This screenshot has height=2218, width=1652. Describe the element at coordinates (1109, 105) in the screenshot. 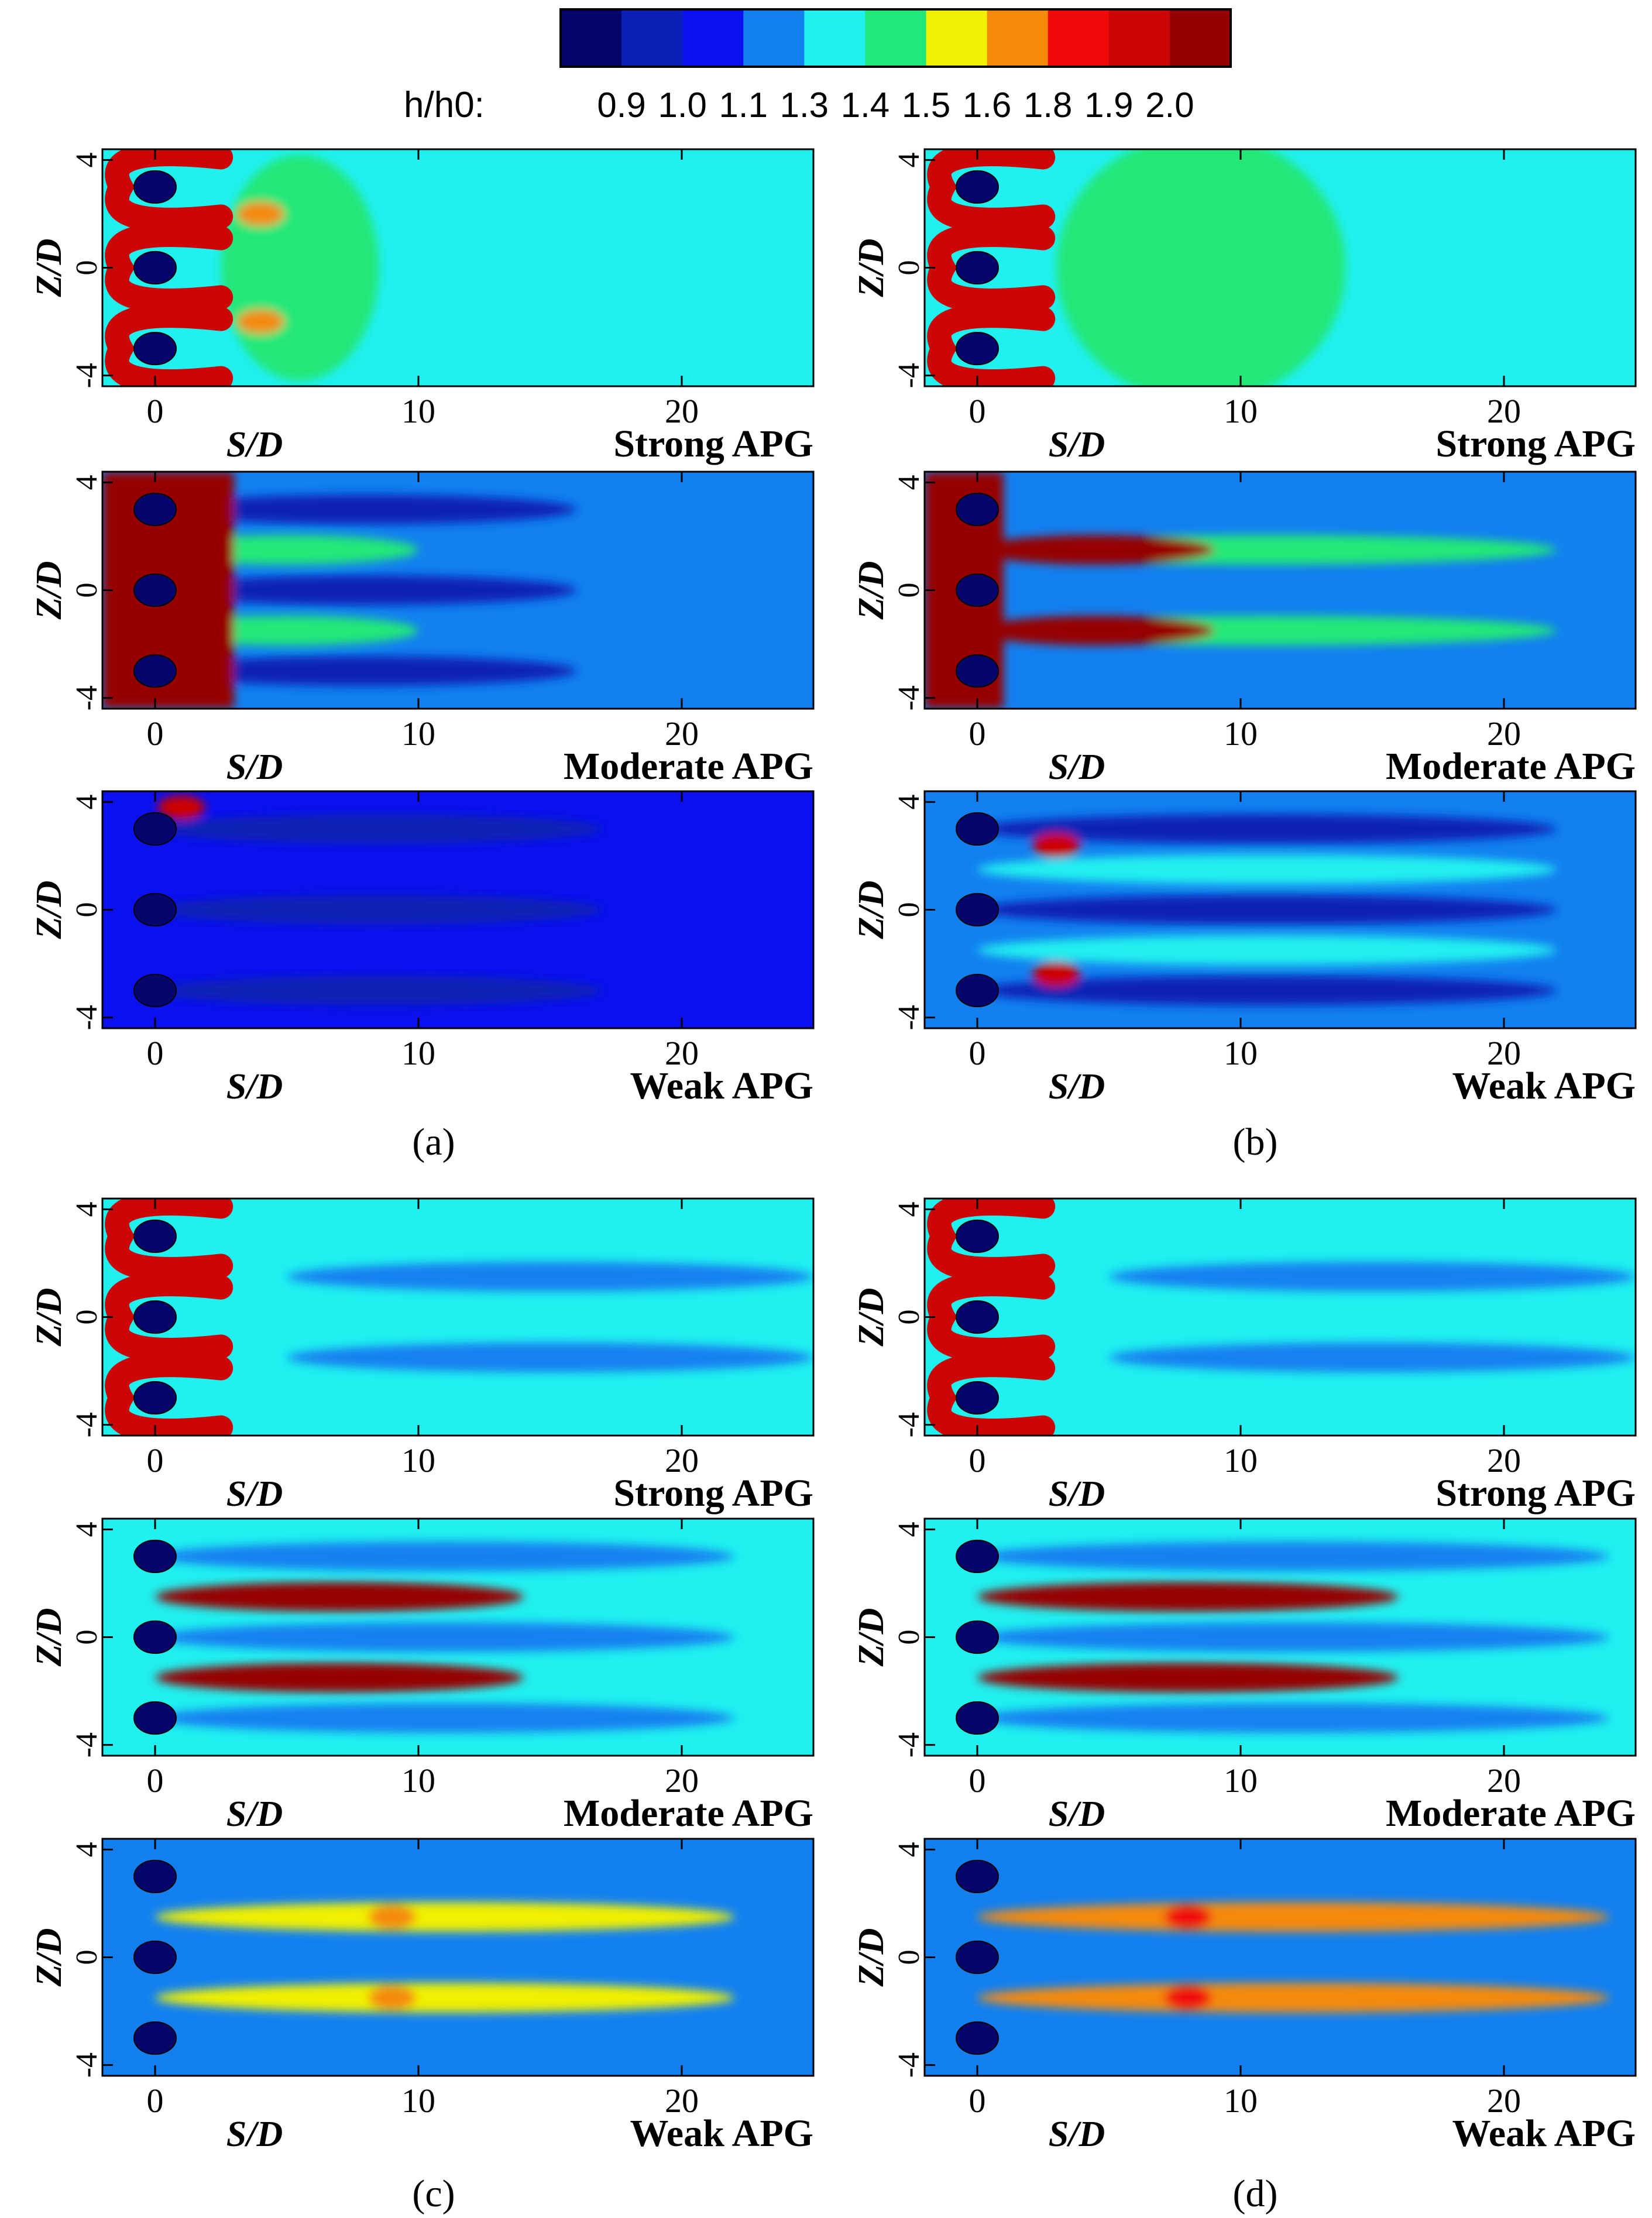

I see `colorbar-tick-label: 1.9` at that location.